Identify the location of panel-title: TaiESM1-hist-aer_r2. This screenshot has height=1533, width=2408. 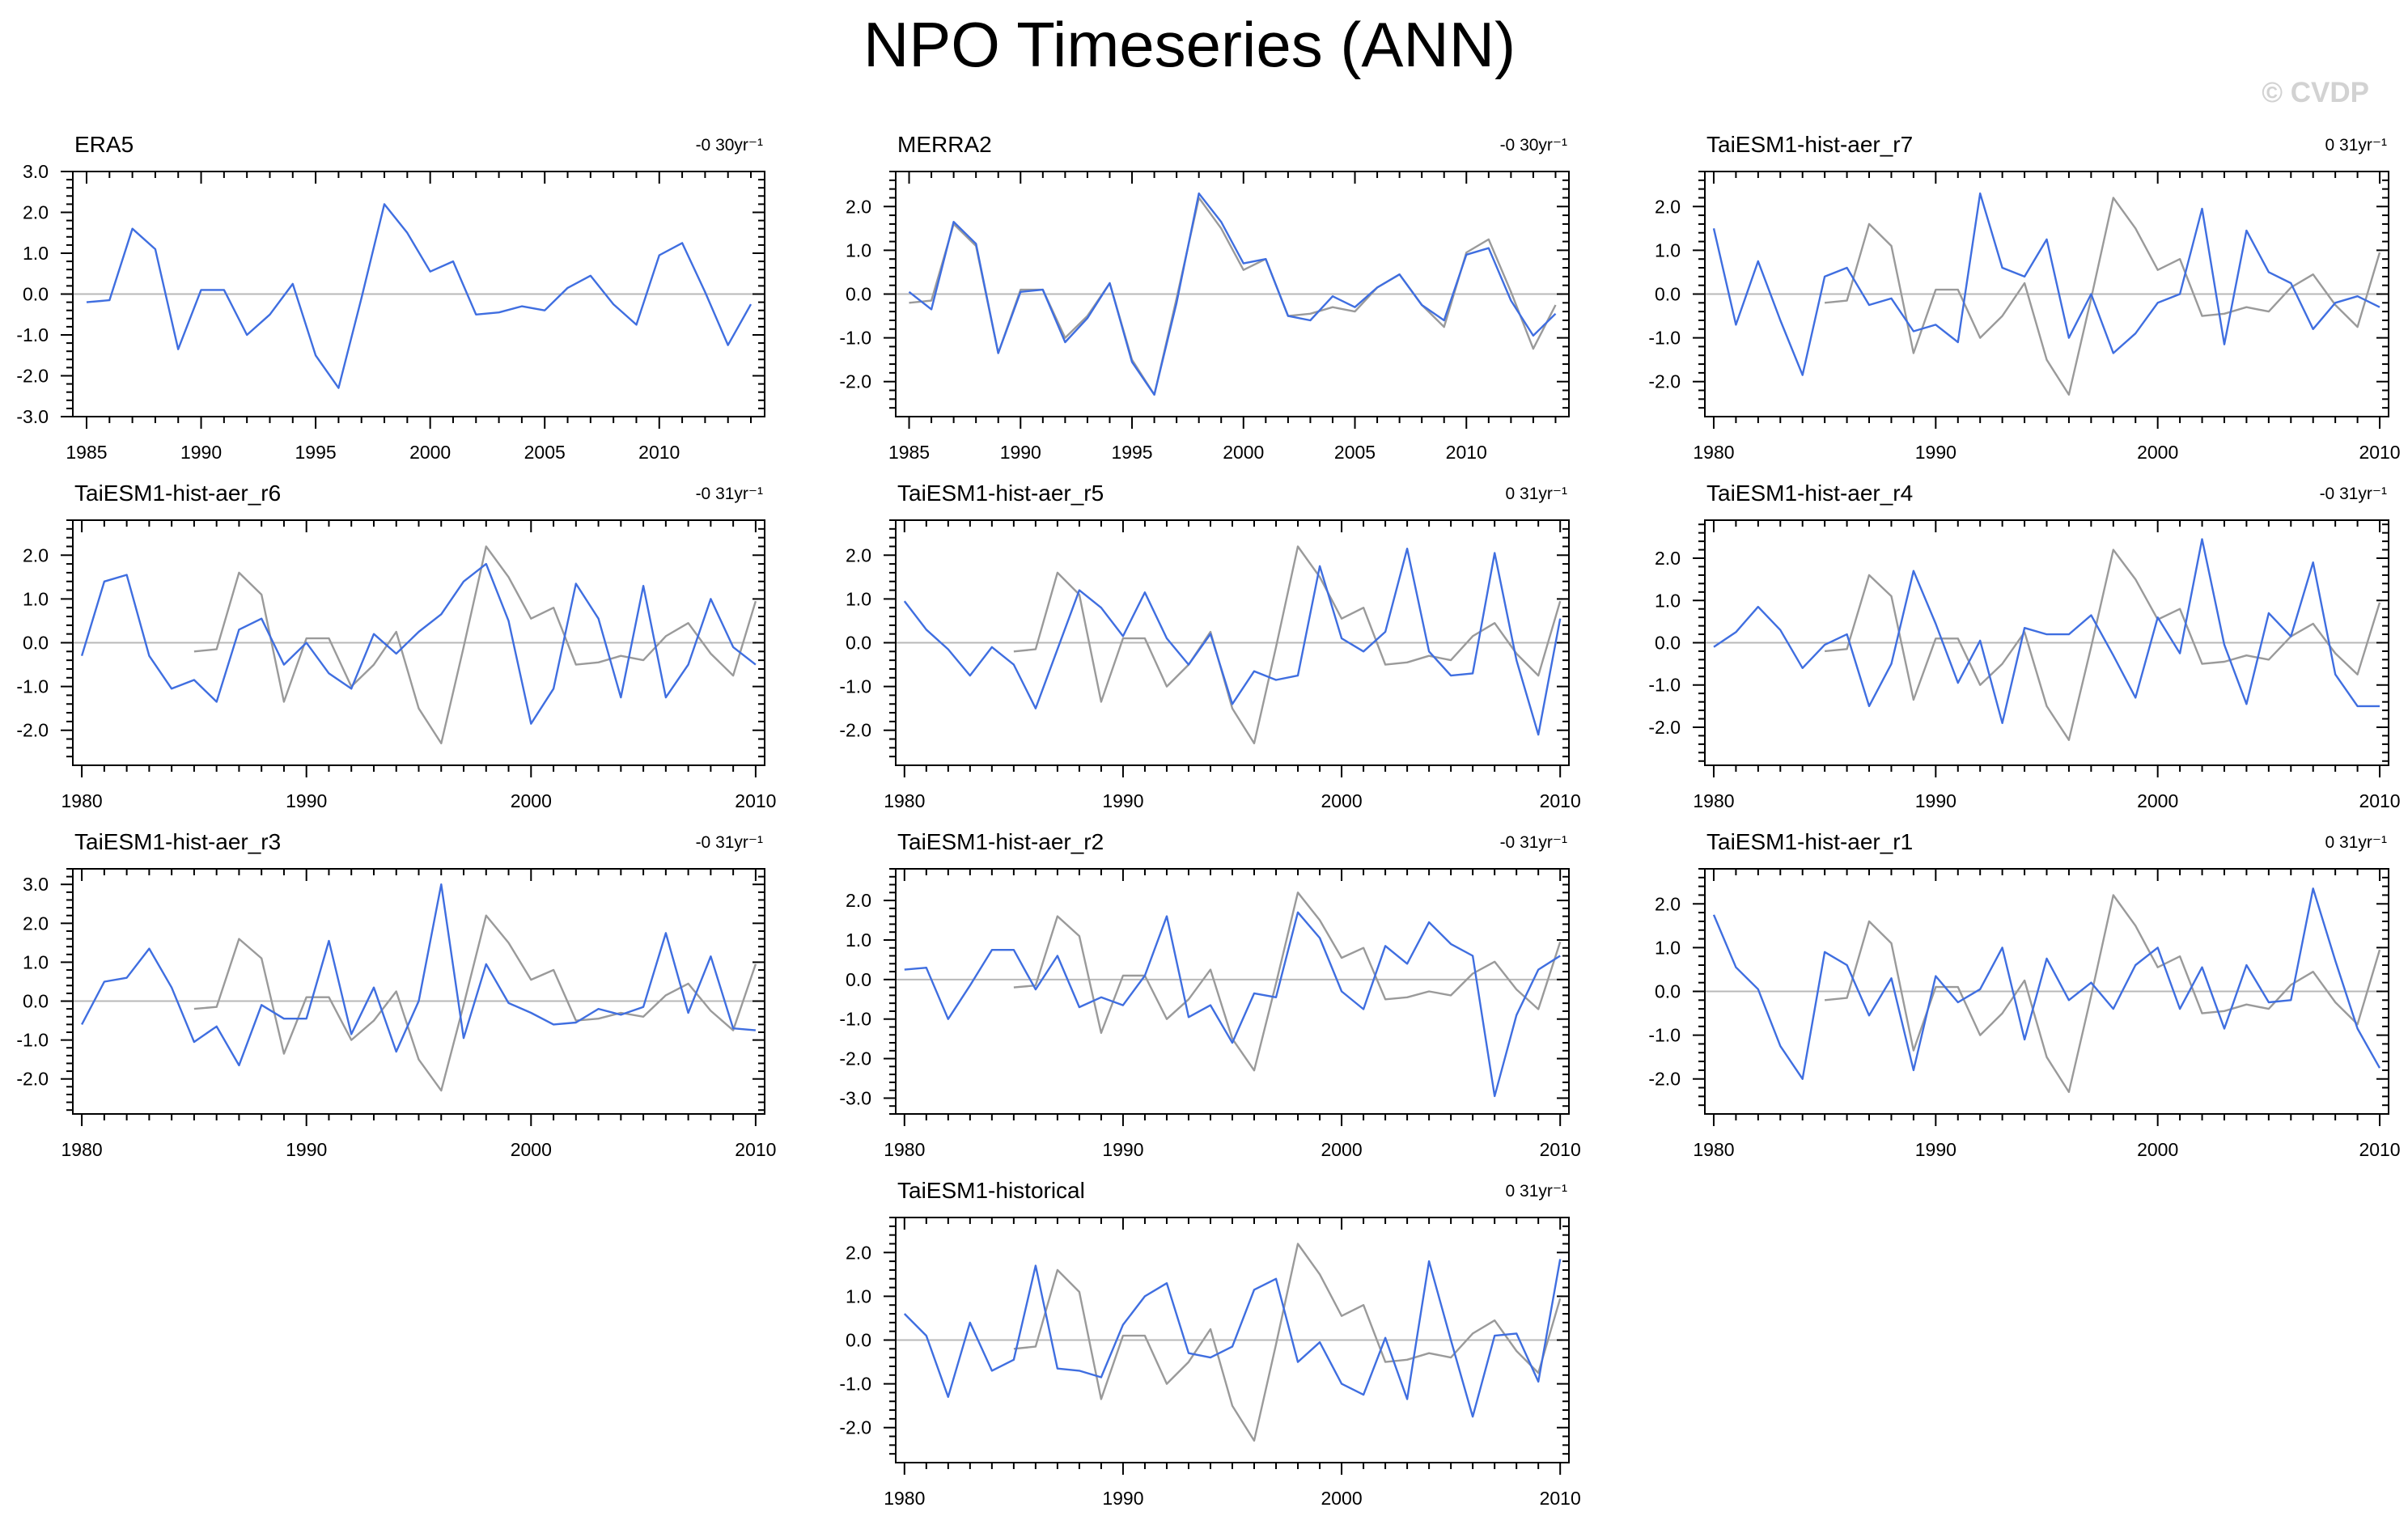
(1000, 842).